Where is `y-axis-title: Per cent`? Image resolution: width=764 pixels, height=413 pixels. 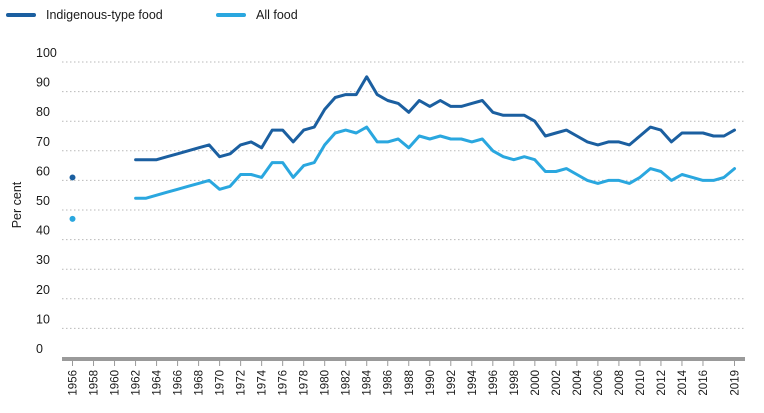
y-axis-title: Per cent is located at coordinates (17, 204).